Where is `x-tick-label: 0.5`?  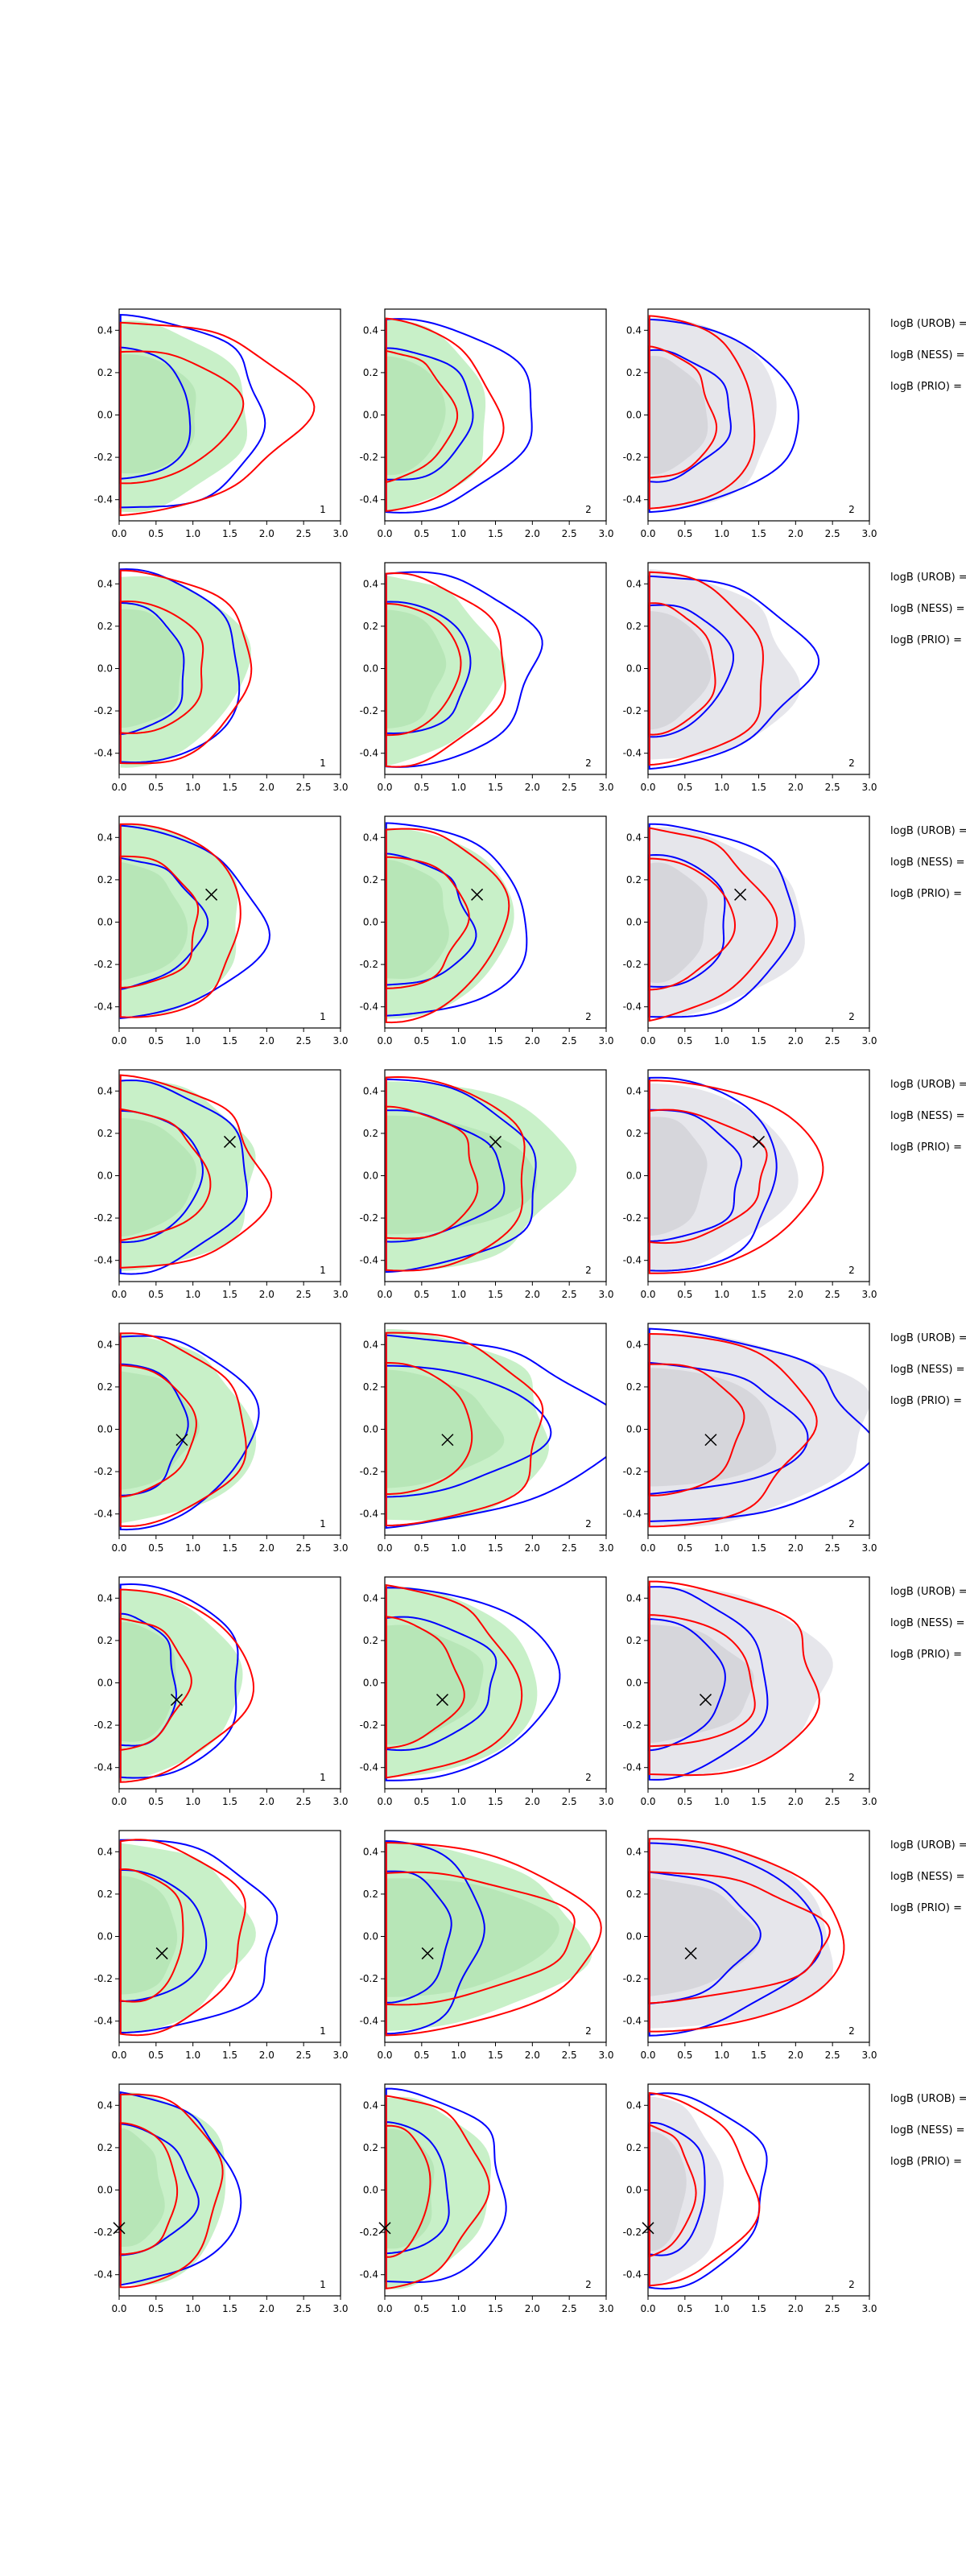
x-tick-label: 0.5 is located at coordinates (155, 1040).